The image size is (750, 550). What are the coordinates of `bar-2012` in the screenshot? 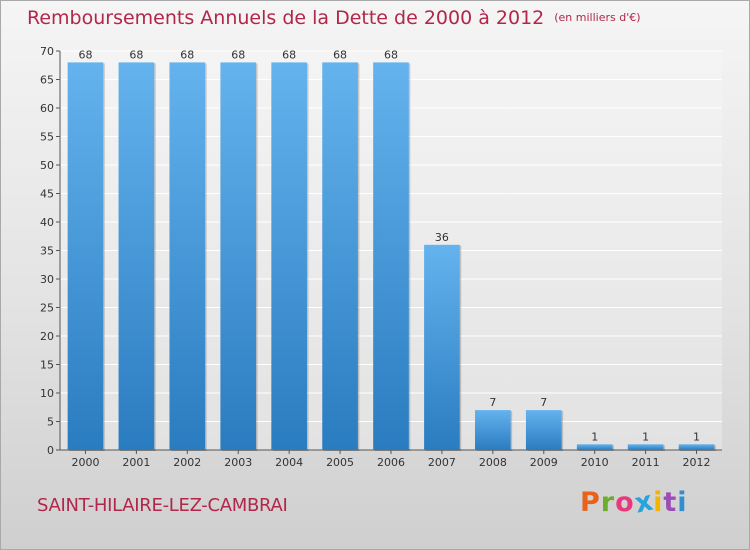 It's located at (696, 447).